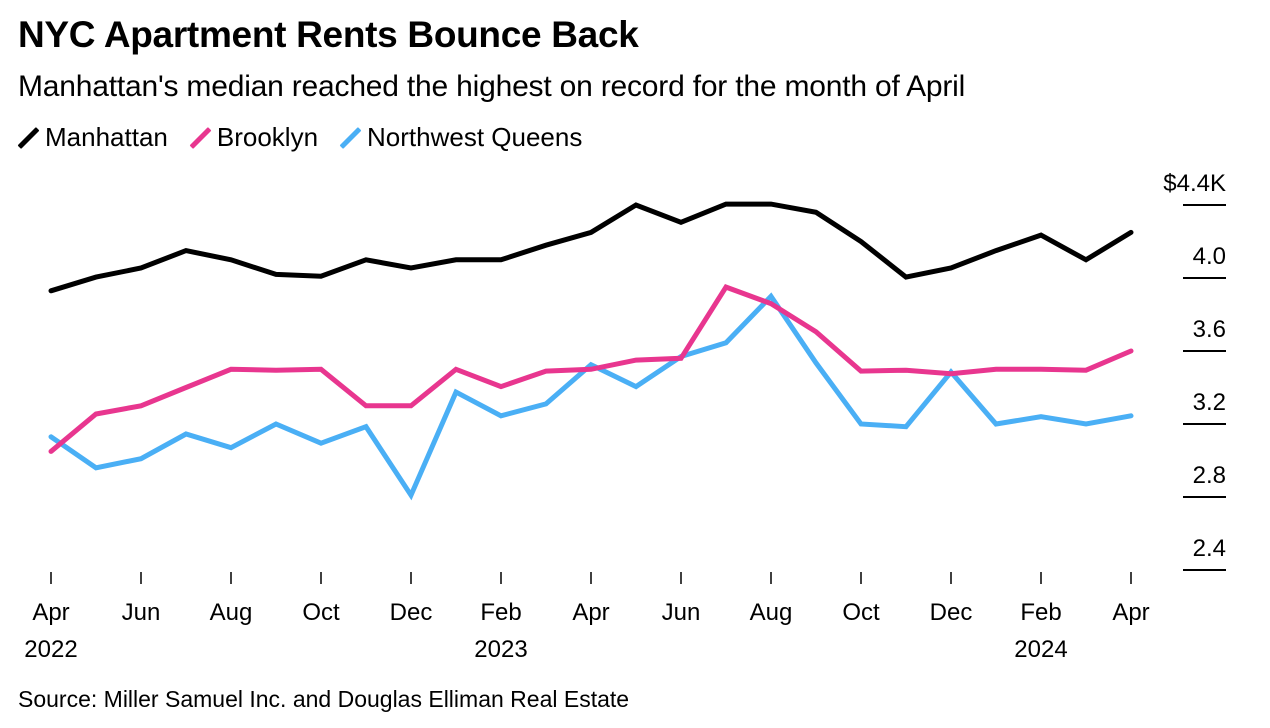 The image size is (1270, 728). Describe the element at coordinates (1209, 329) in the screenshot. I see `y-tick-label: 3.6` at that location.